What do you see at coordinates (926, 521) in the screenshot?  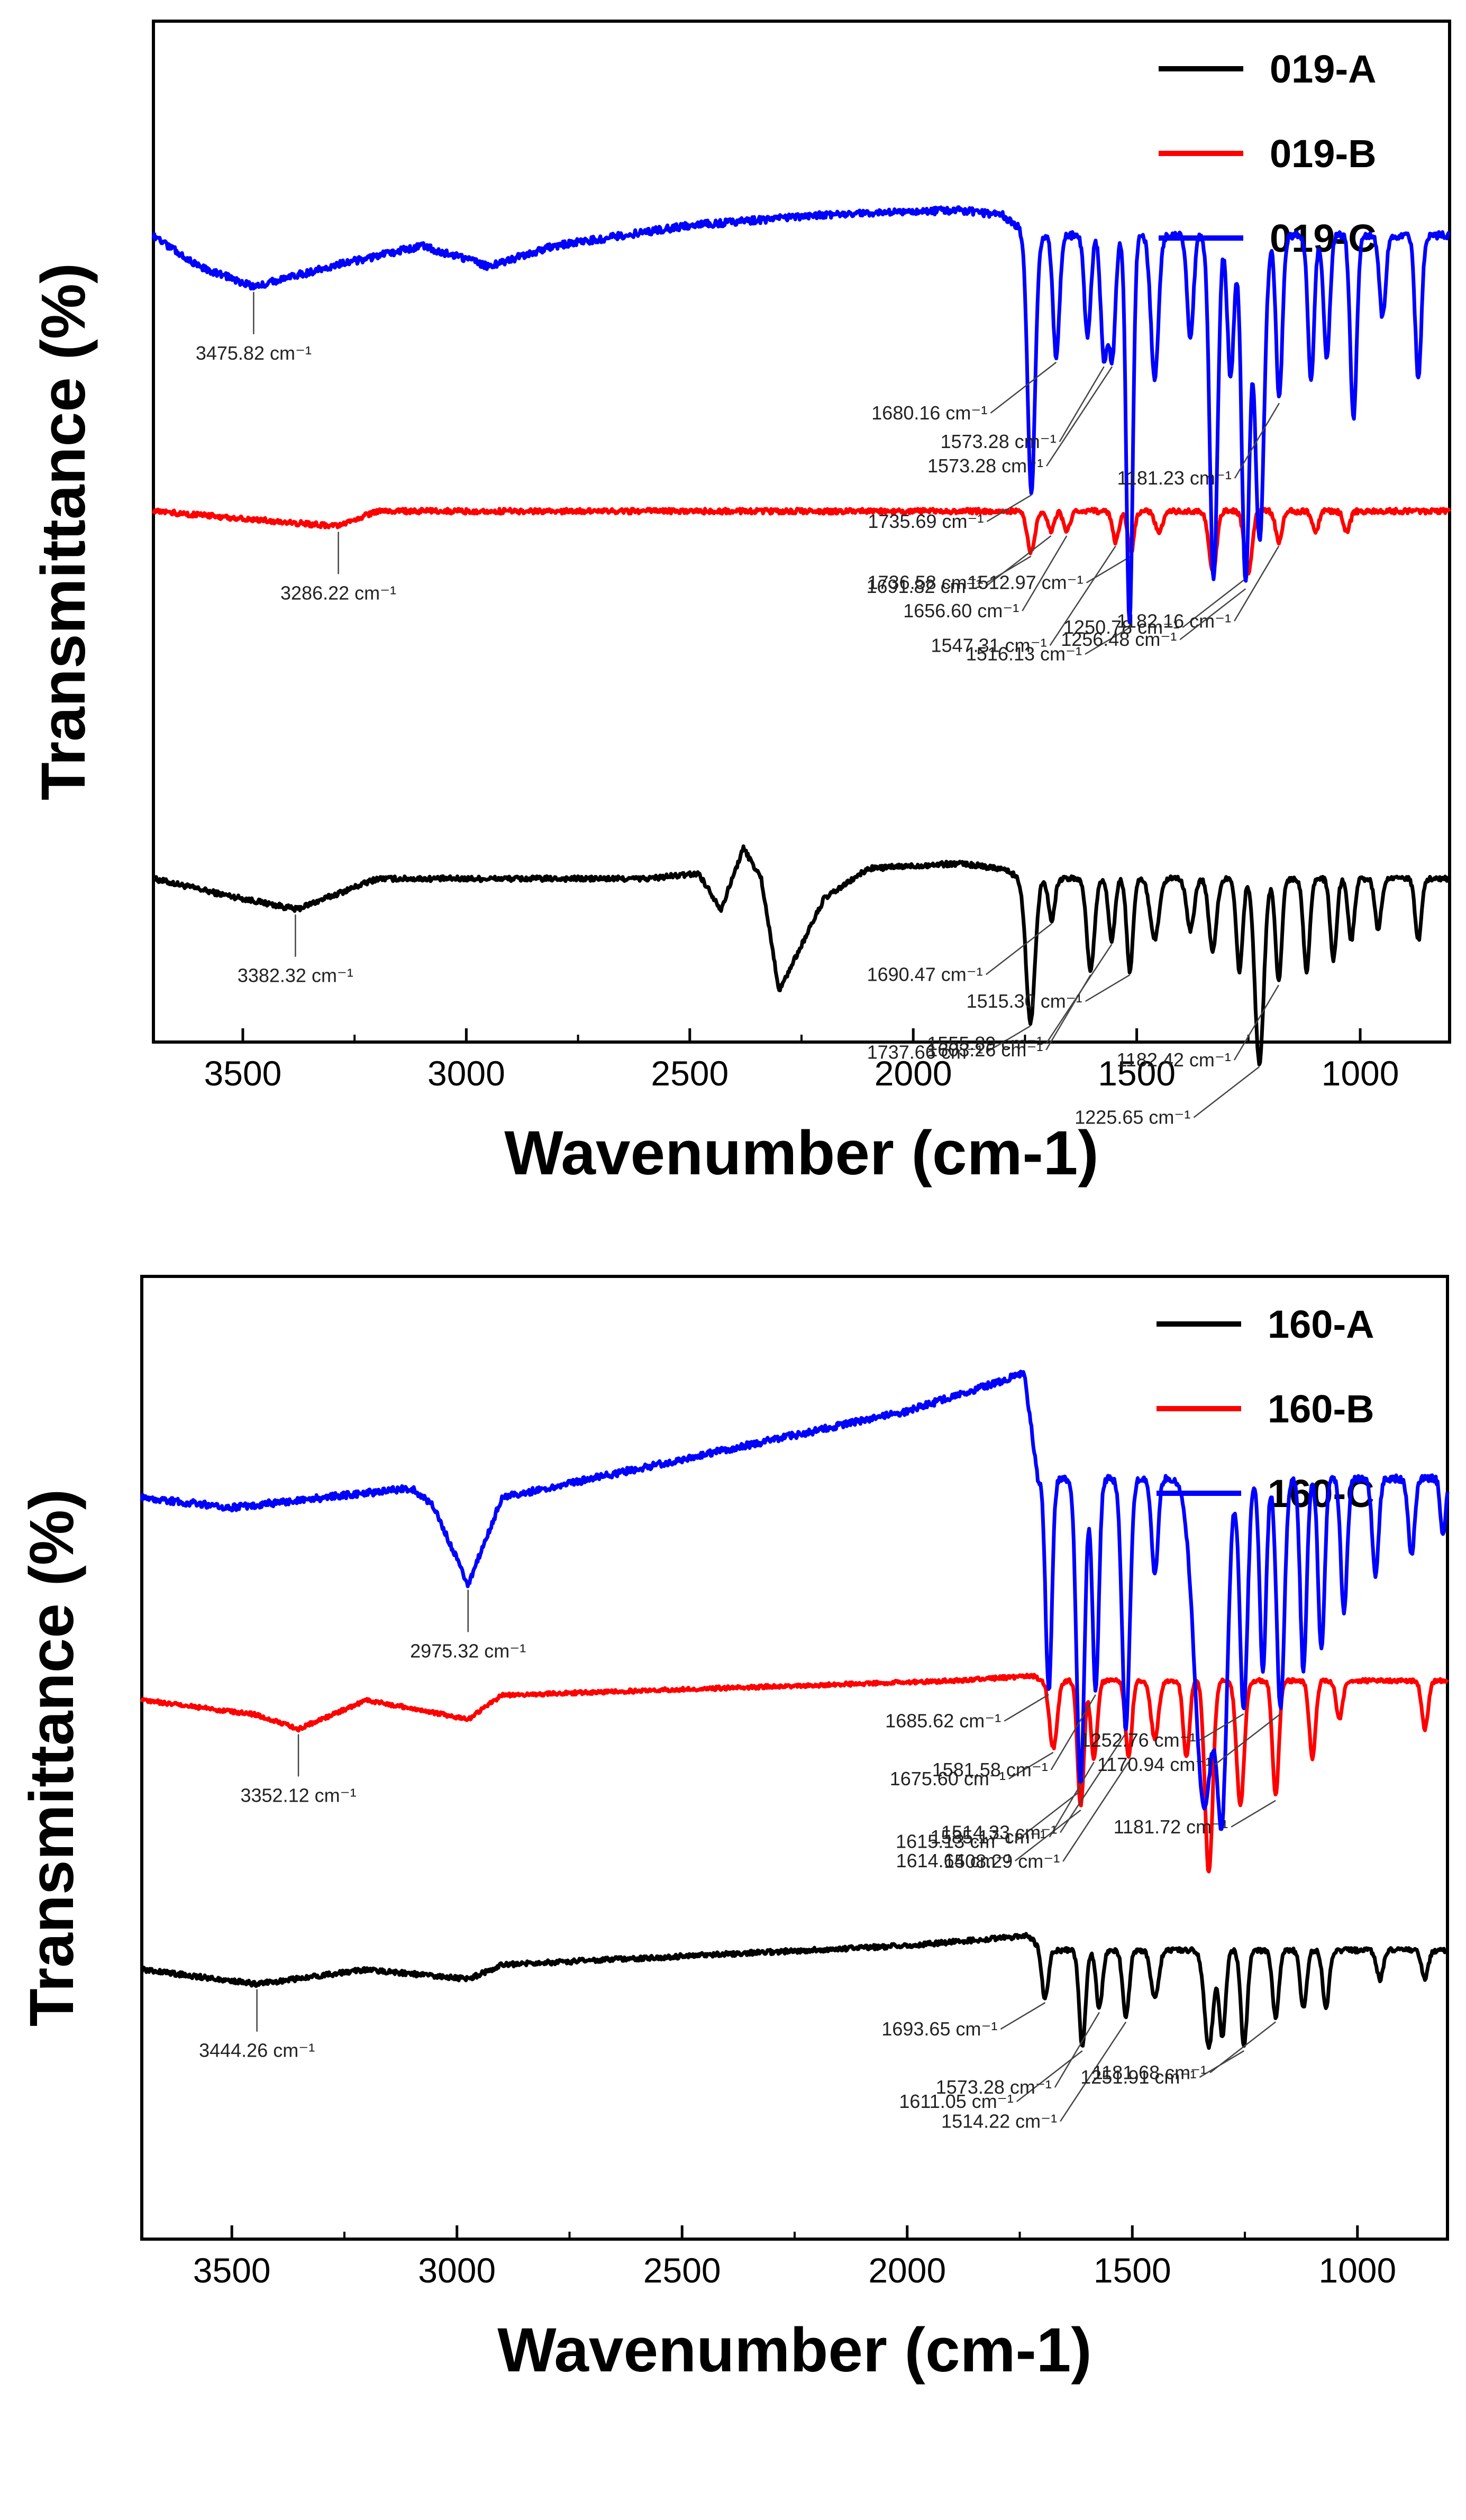 I see `peak-label: 1735.69 cm⁻¹` at bounding box center [926, 521].